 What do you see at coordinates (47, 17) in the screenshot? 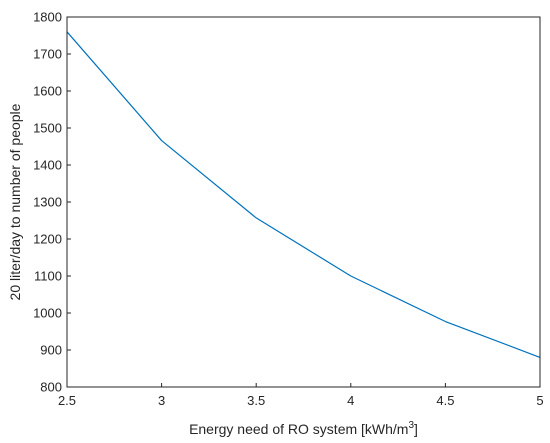
I see `y-tick-label: 1800` at bounding box center [47, 17].